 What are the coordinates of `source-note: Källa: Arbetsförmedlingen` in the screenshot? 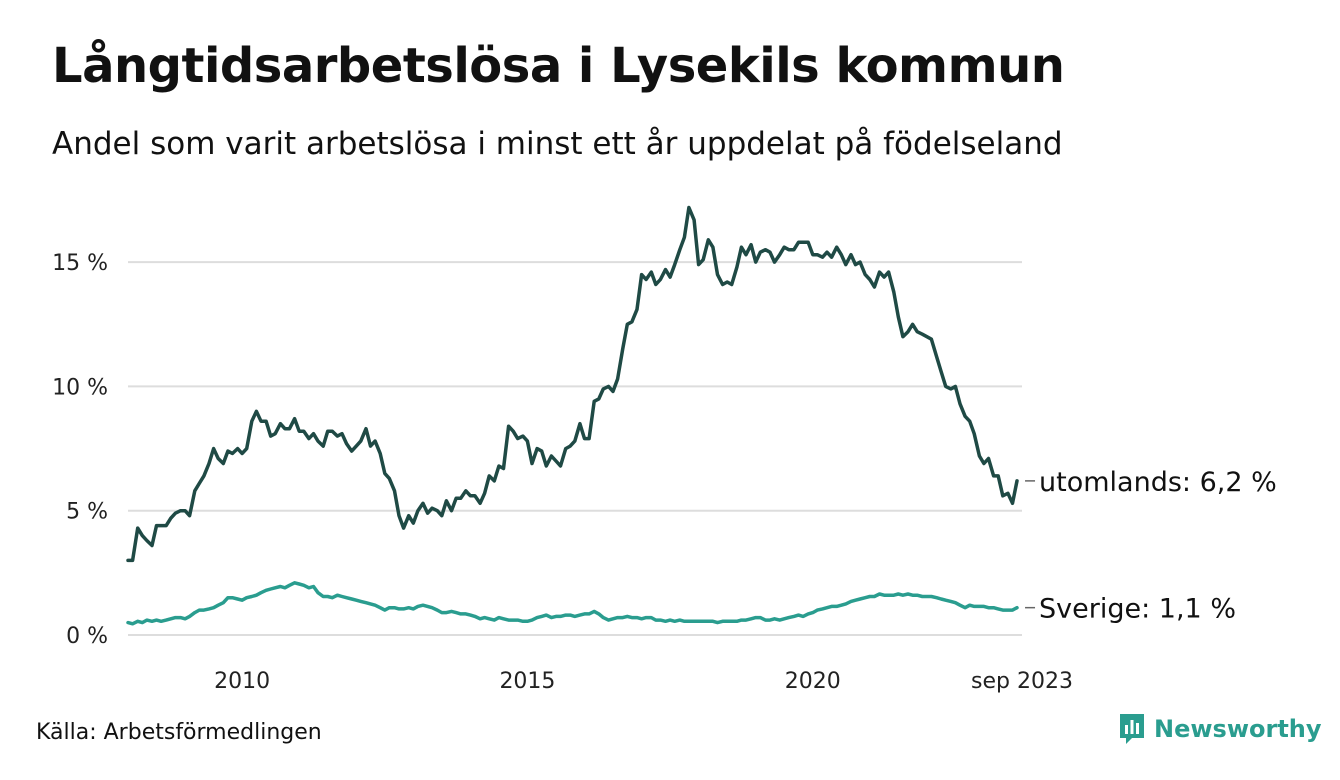 It's located at (179, 732).